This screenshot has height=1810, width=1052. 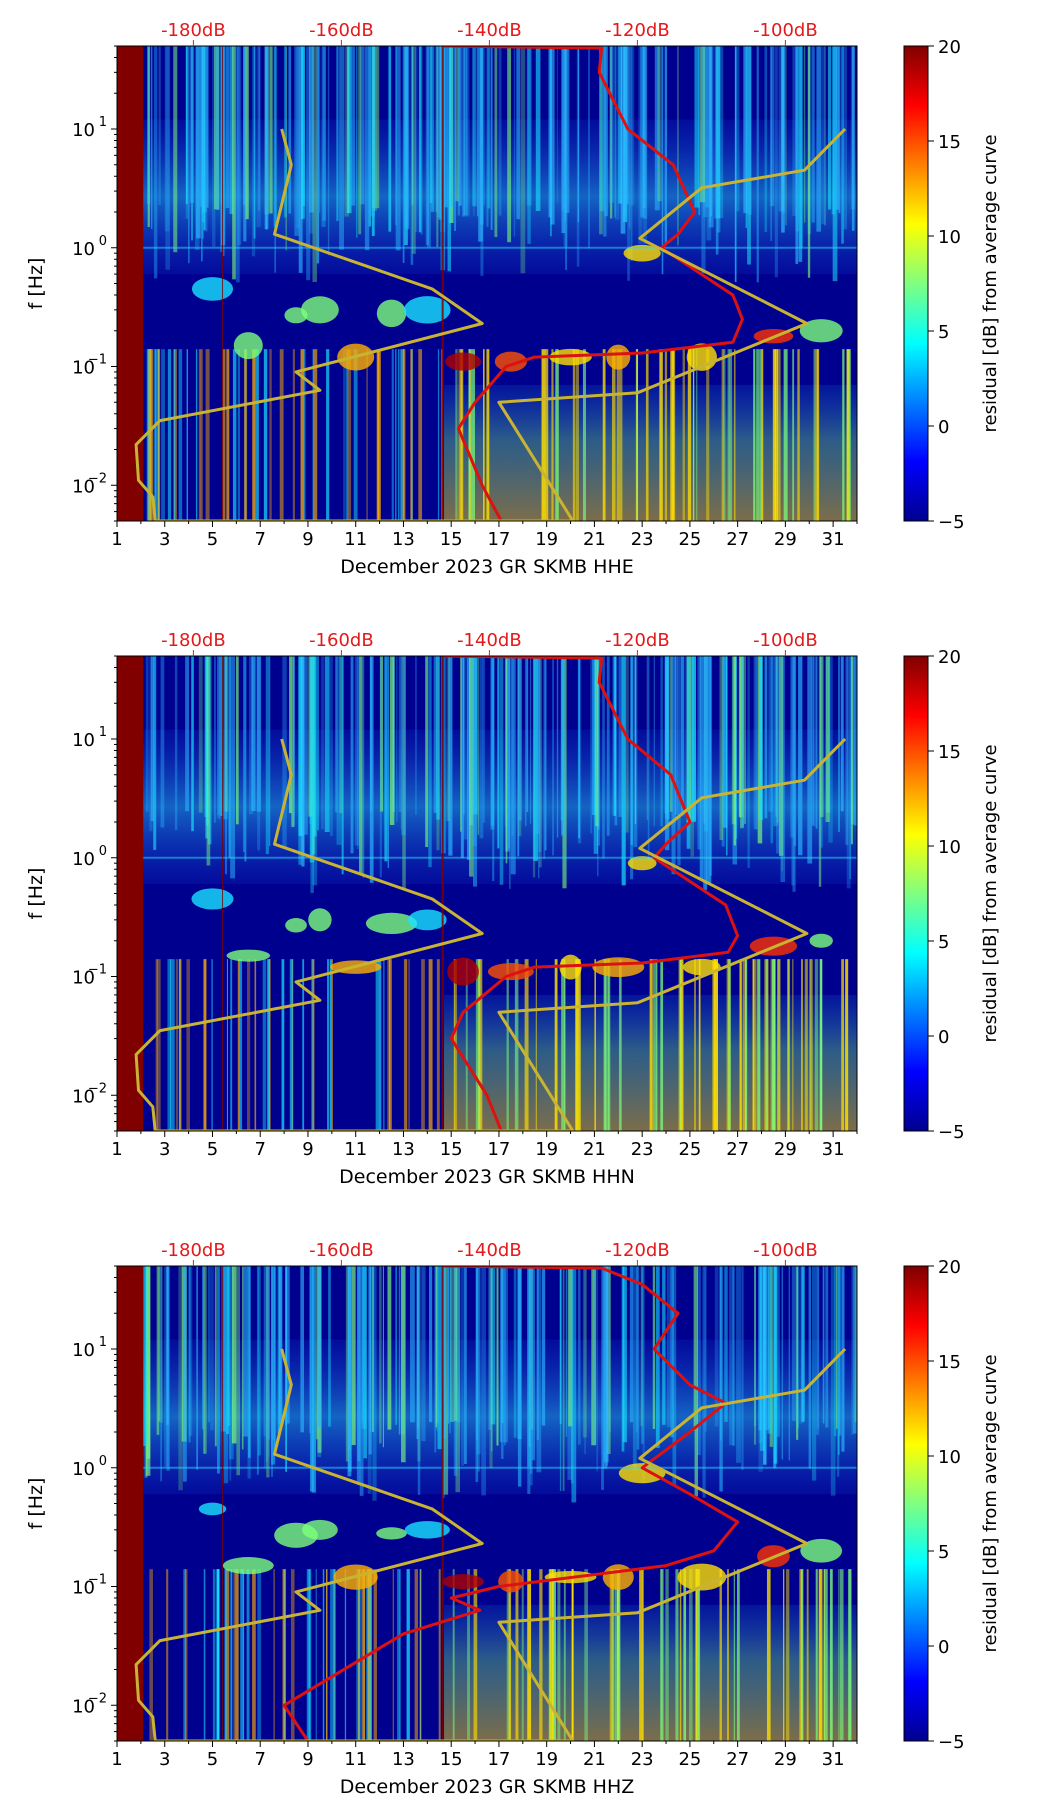 I want to click on colorbar-tick-label: −5, so click(x=951, y=522).